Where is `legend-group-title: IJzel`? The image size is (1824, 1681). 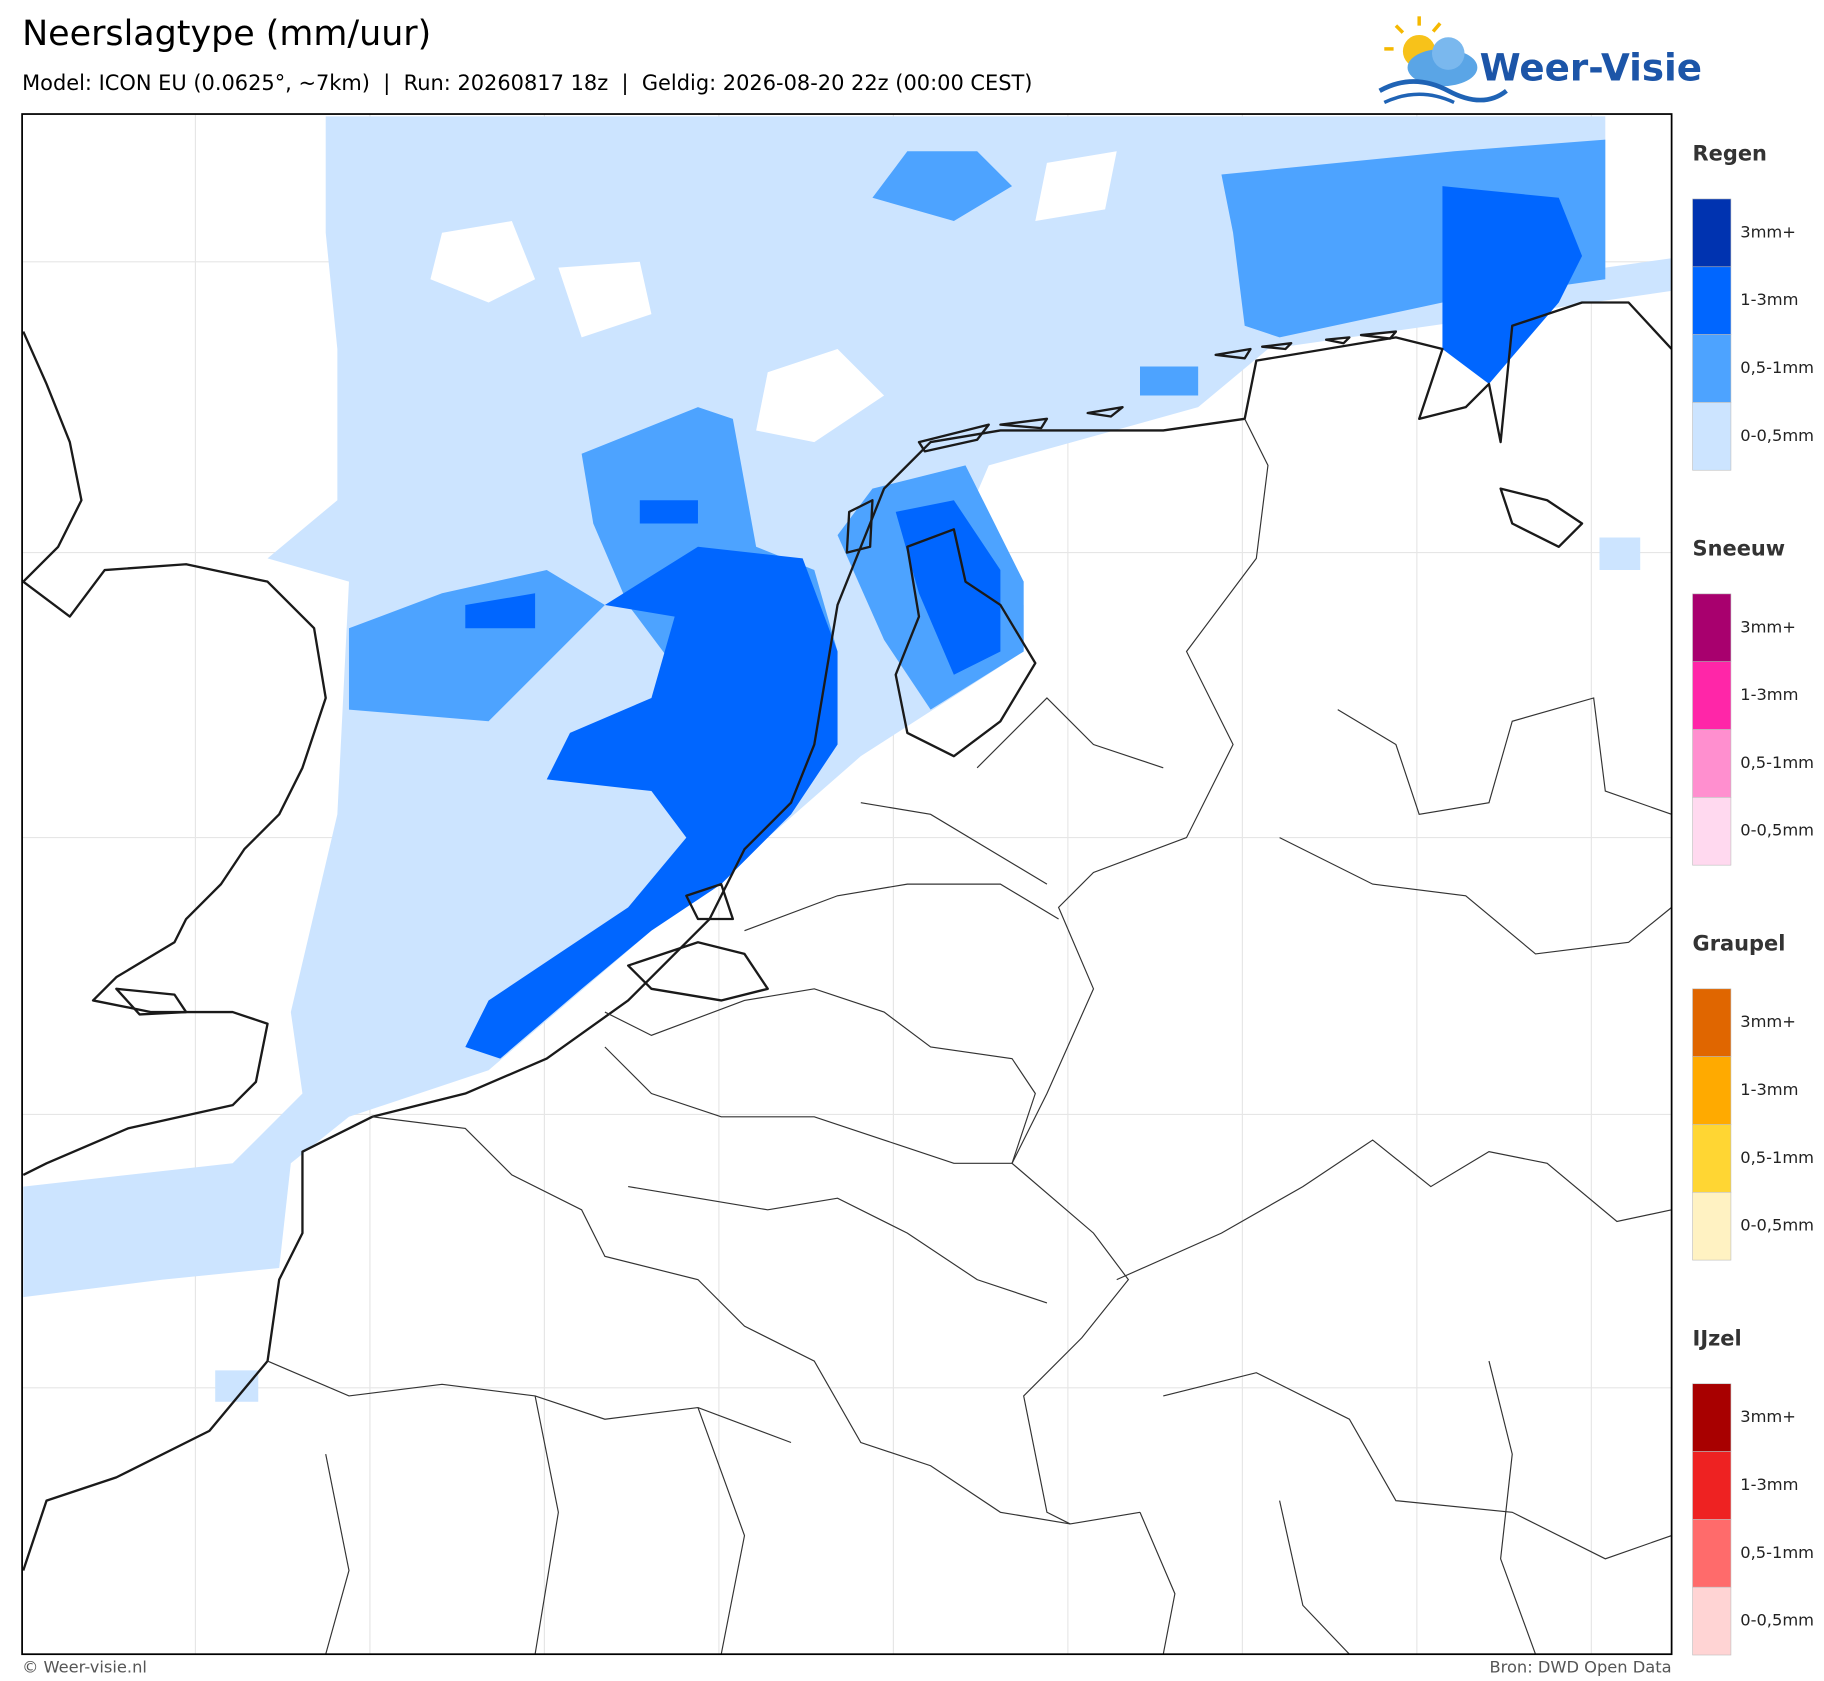 legend-group-title: IJzel is located at coordinates (1717, 1339).